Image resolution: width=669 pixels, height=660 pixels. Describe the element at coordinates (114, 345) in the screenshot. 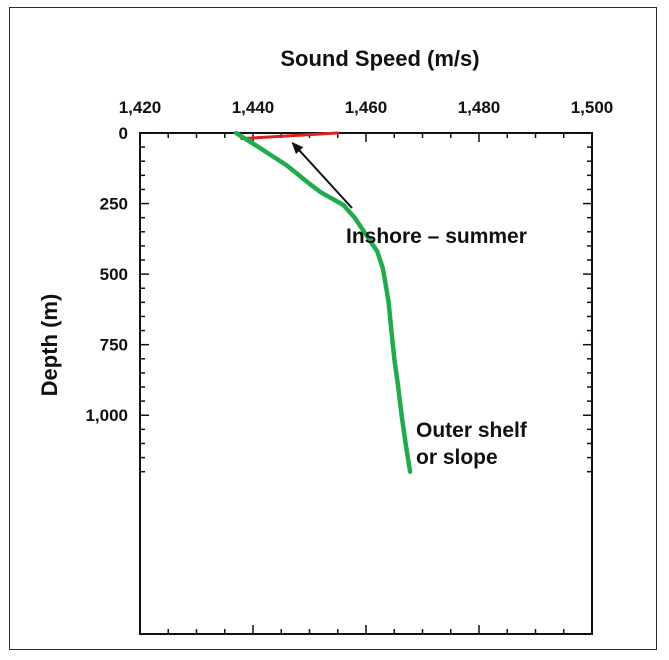

I see `y-tick-label: 750` at that location.